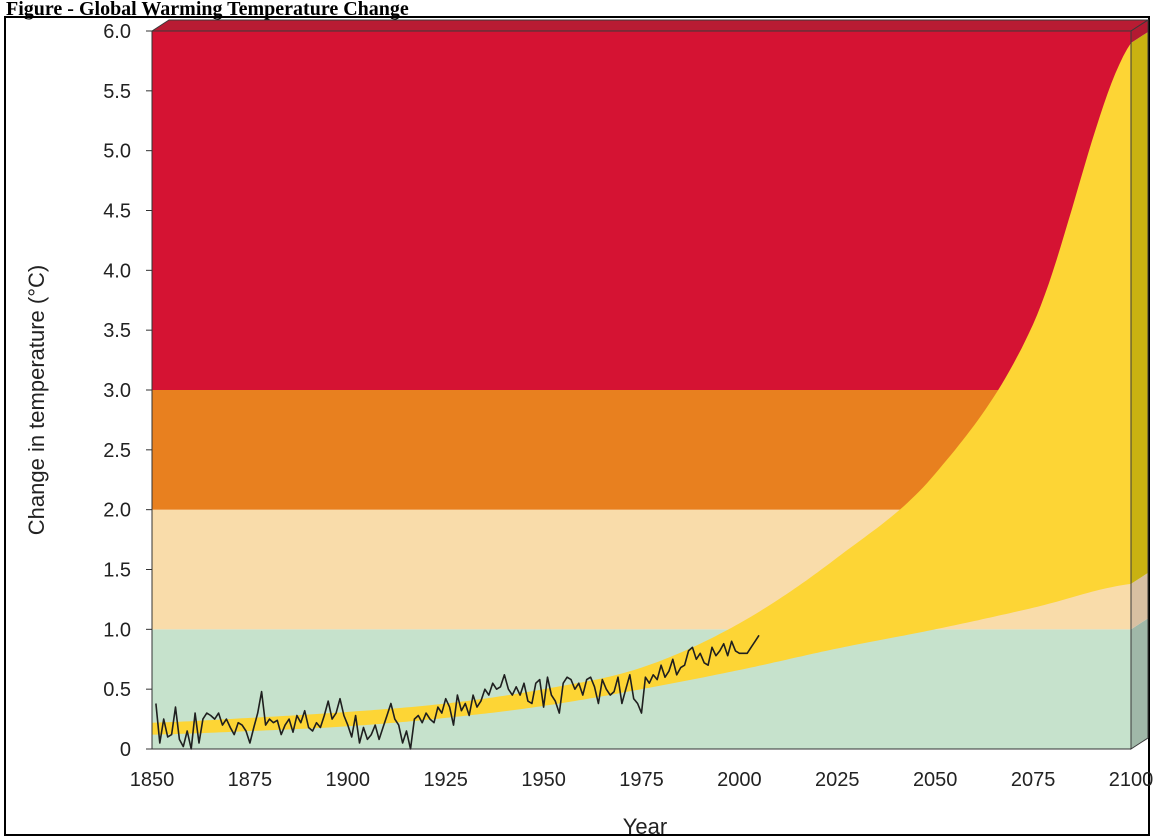  I want to click on depth-right-green, so click(1139, 683).